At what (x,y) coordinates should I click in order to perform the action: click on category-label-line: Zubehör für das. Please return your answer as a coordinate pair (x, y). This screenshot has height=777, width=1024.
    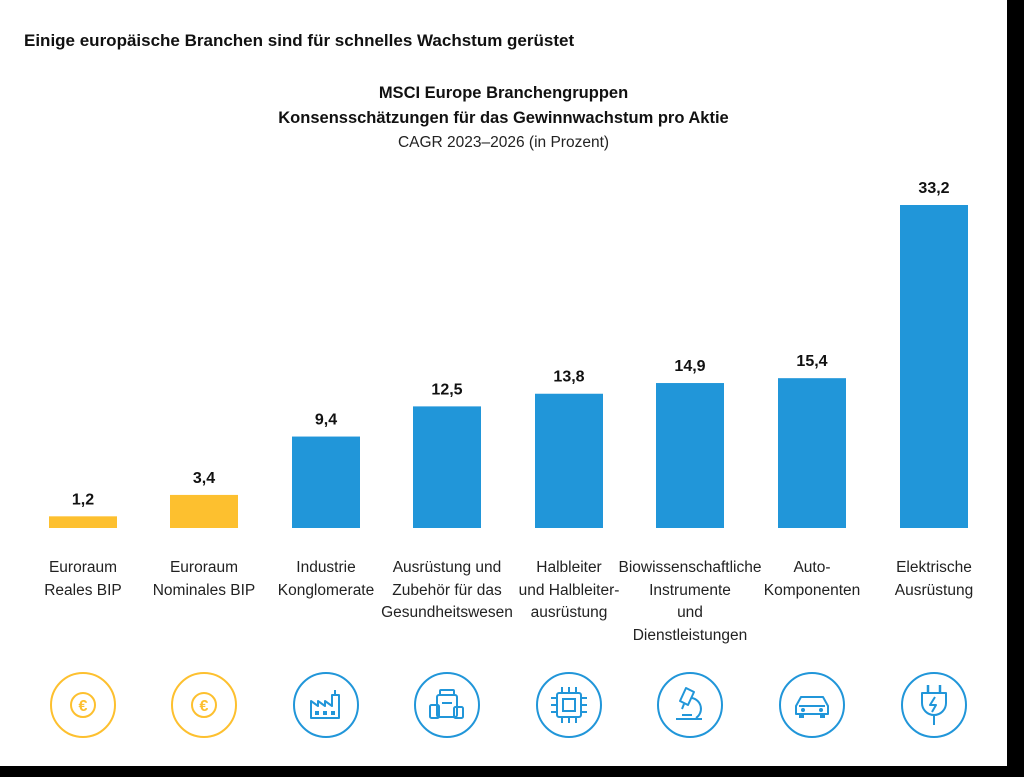
    Looking at the image, I should click on (447, 590).